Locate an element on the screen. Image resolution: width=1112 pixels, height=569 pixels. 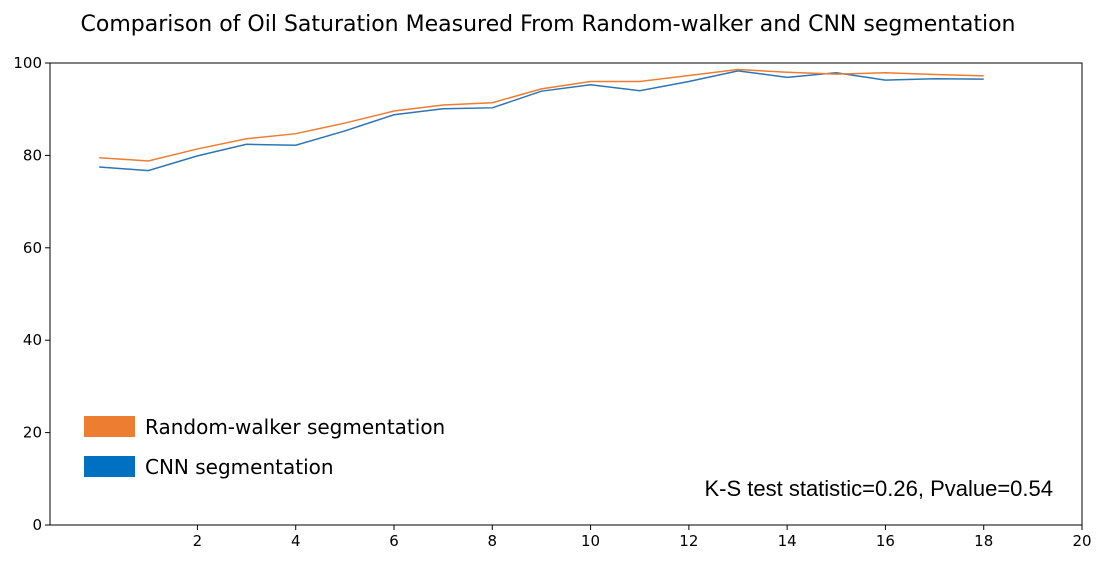
x-tick-label: 16 is located at coordinates (885, 541).